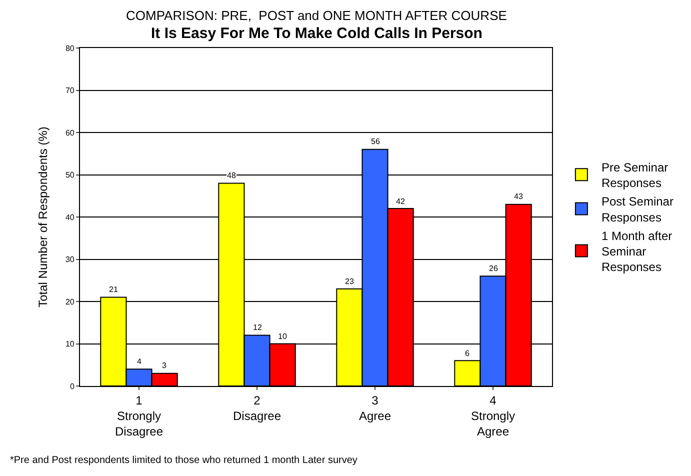  What do you see at coordinates (70, 301) in the screenshot?
I see `y-tick-label: 20` at bounding box center [70, 301].